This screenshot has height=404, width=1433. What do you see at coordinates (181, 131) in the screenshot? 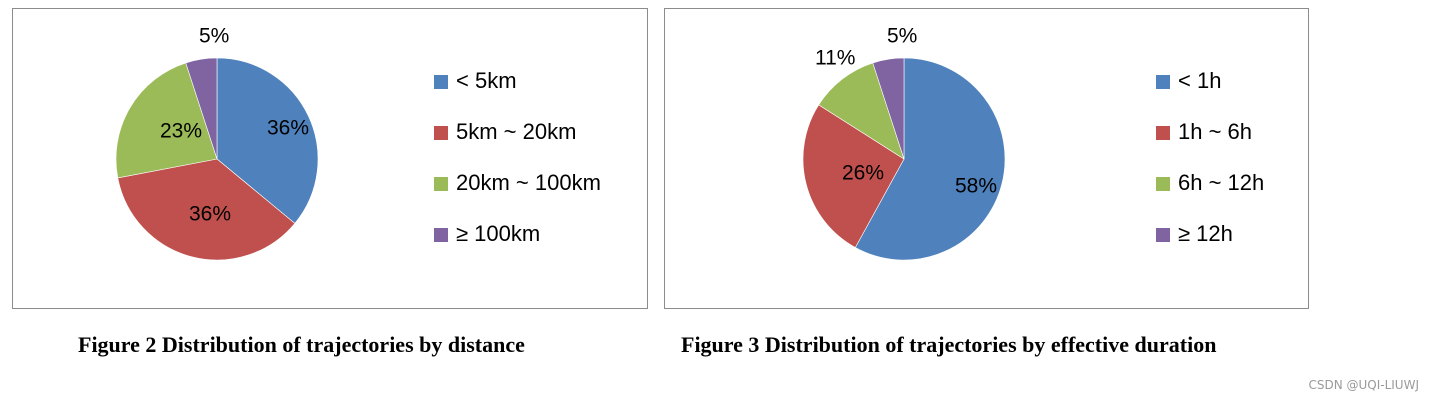
I see `data-label-distance-2: 23%` at bounding box center [181, 131].